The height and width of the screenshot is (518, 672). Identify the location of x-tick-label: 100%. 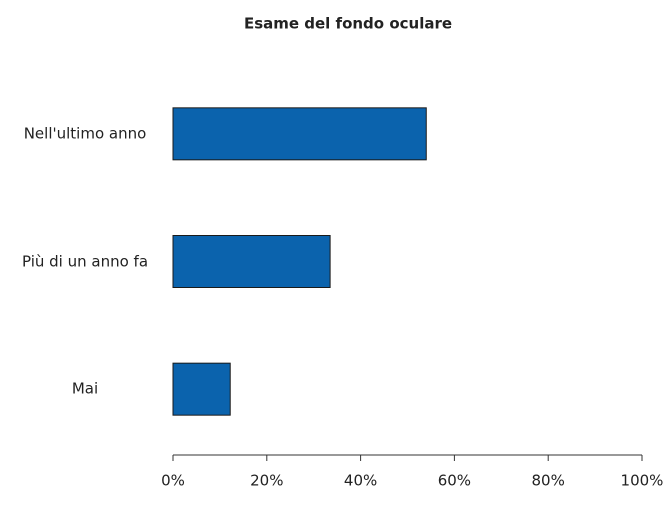
(642, 481).